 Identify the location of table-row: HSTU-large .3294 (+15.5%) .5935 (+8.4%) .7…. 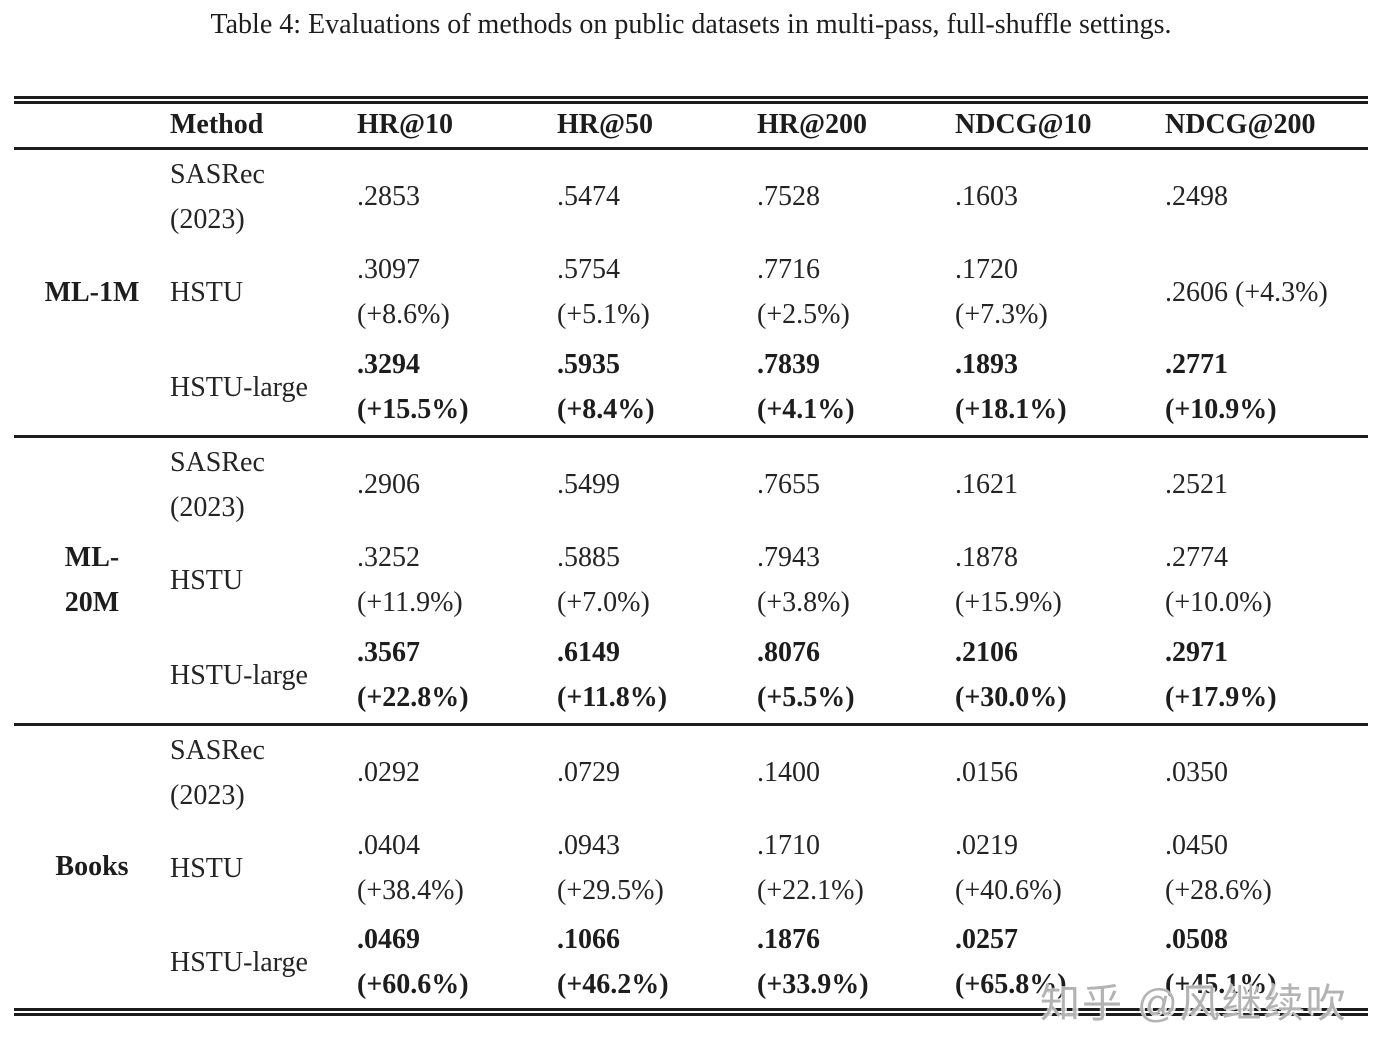
(691, 388).